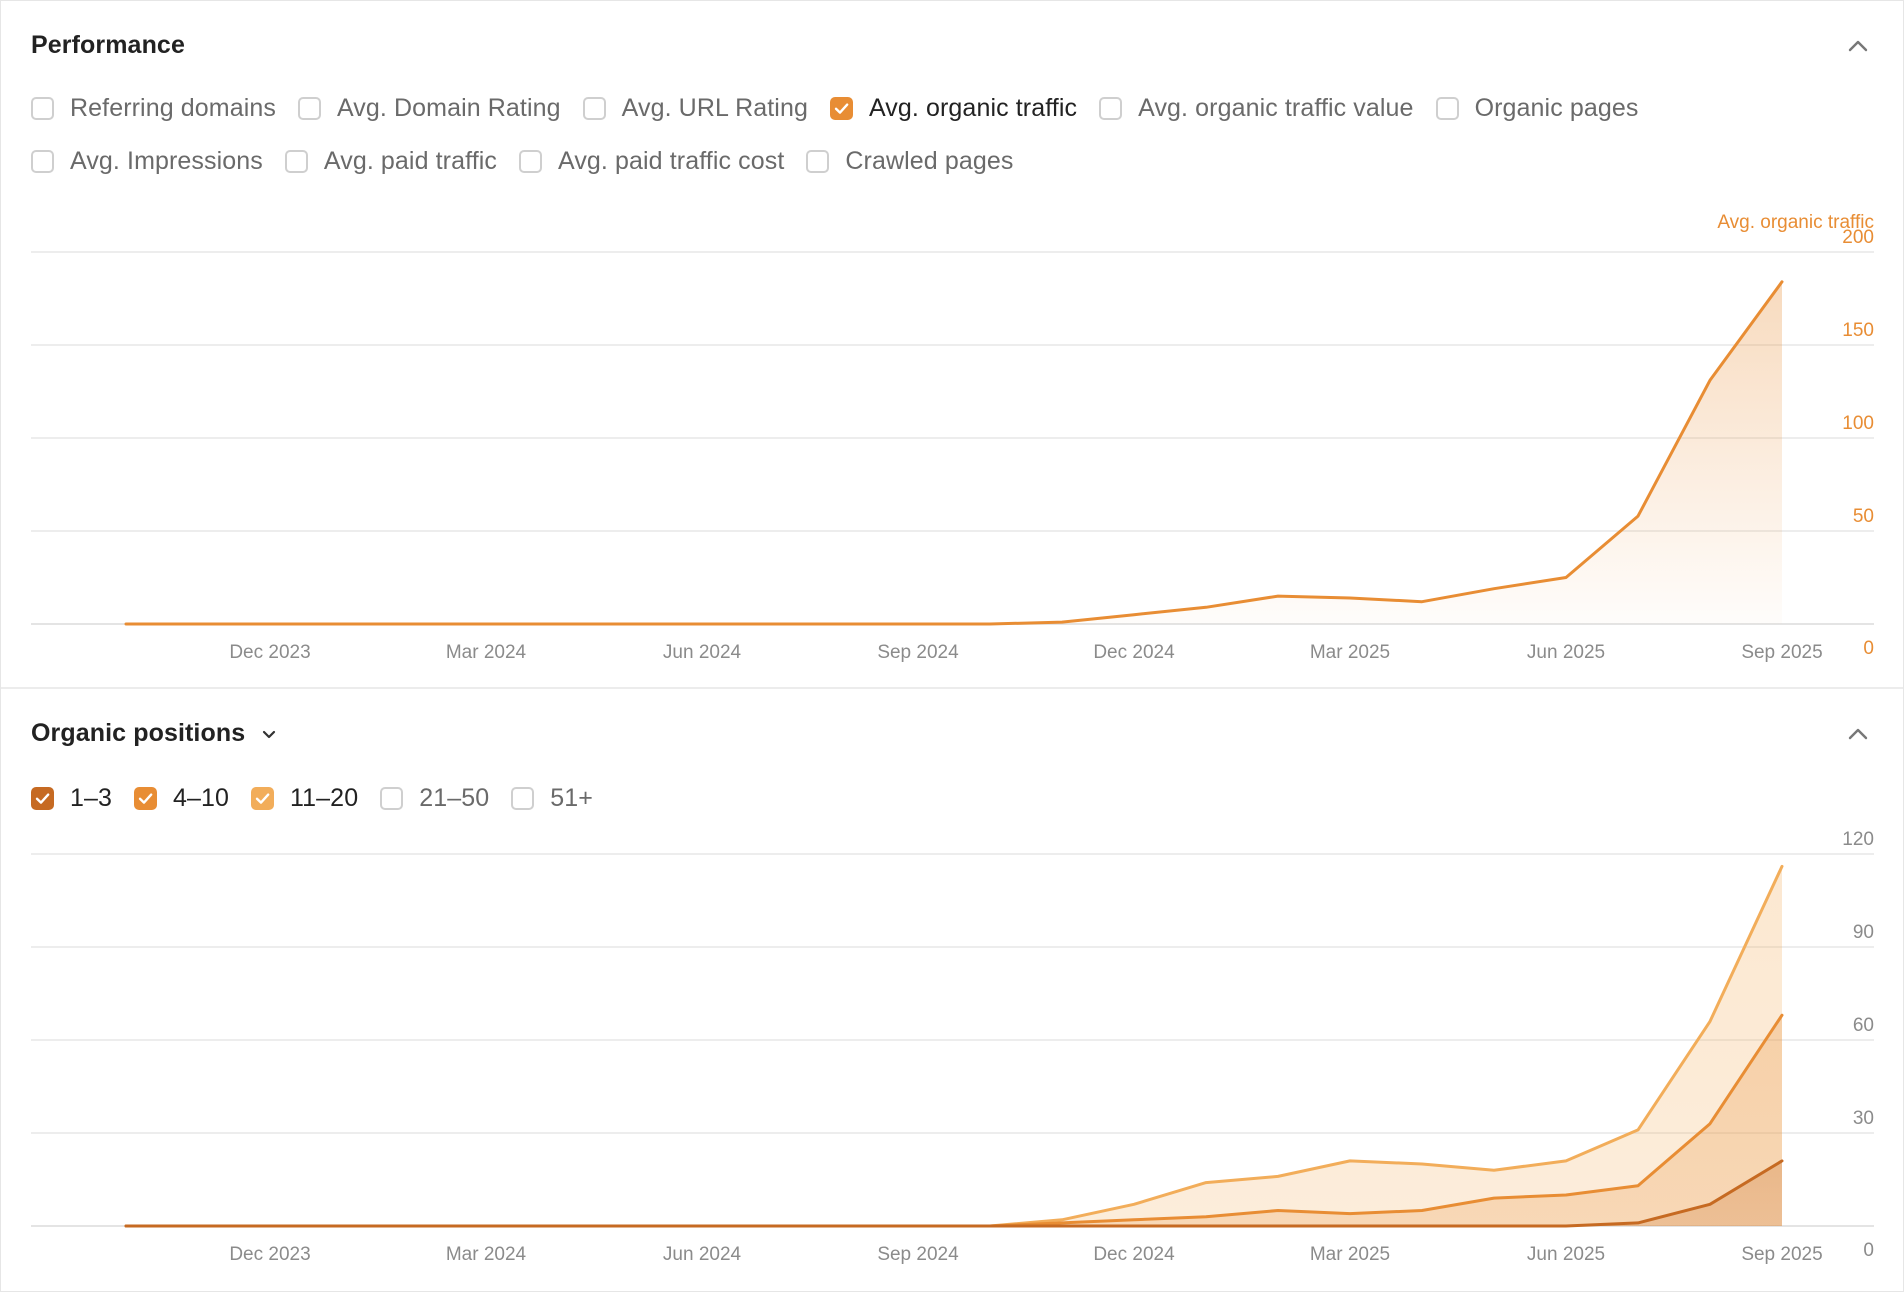 The image size is (1904, 1292). I want to click on toggle-label: Avg. organic traffic value, so click(1276, 108).